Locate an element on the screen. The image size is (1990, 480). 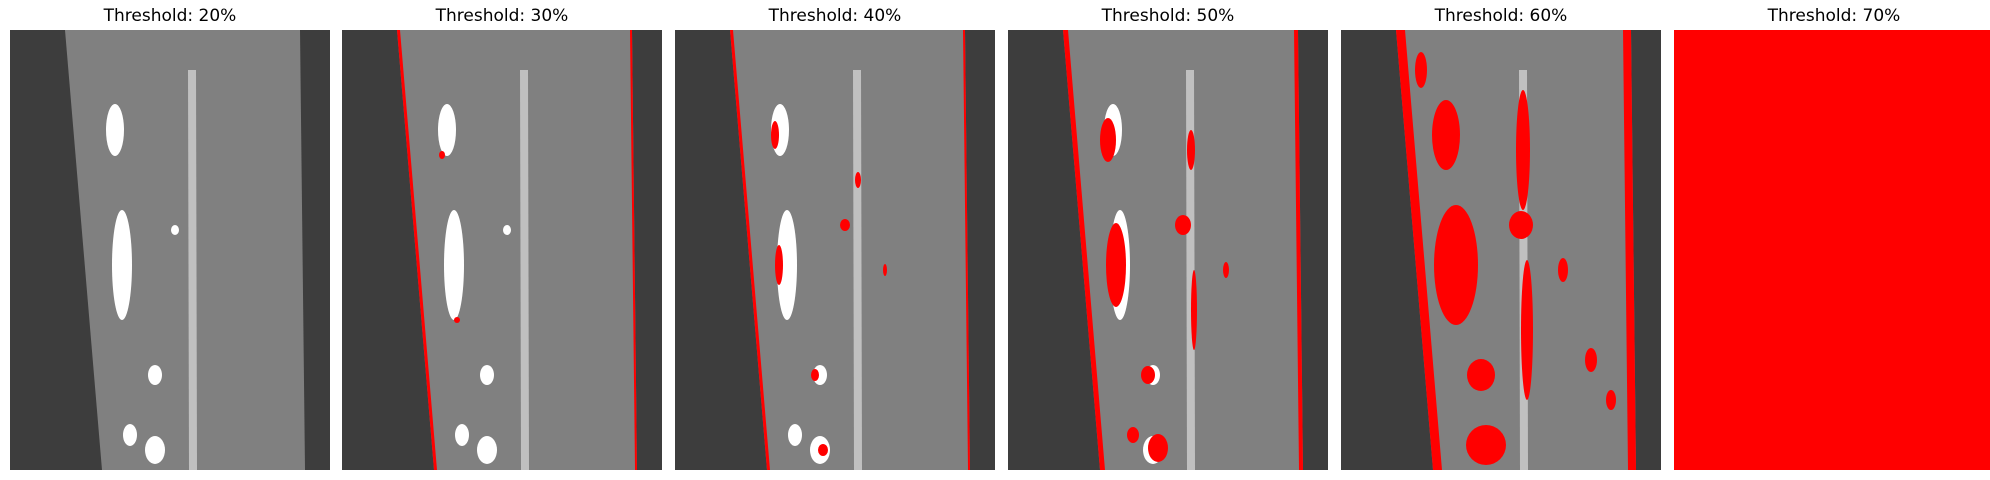
panel-title: Threshold: 40% is located at coordinates (835, 16).